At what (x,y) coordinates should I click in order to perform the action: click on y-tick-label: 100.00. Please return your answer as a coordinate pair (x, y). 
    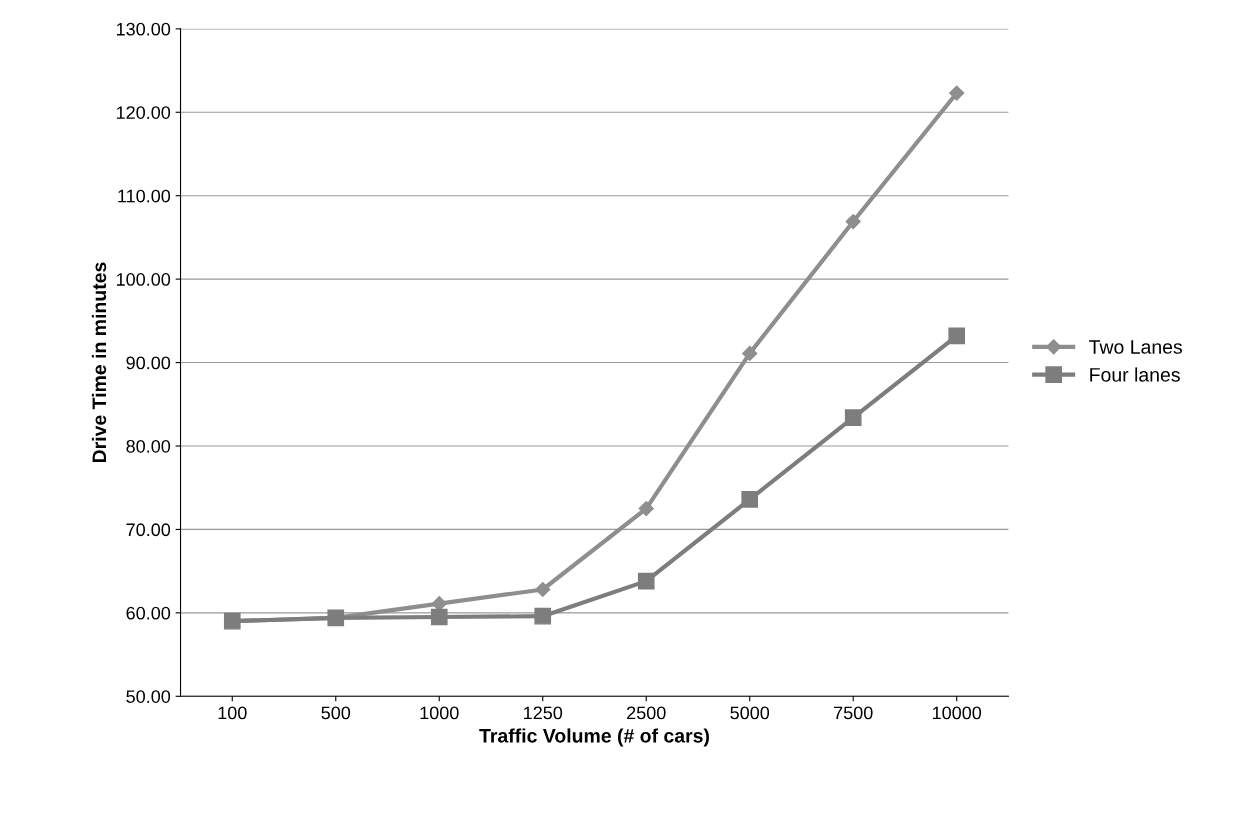
    Looking at the image, I should click on (143, 279).